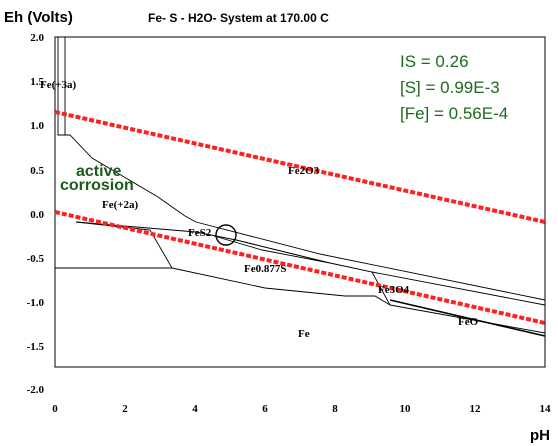  I want to click on parameters-block: IS = 0.26 [S] = 0.99E-3 [Fe] = 0.56E-4, so click(454, 87).